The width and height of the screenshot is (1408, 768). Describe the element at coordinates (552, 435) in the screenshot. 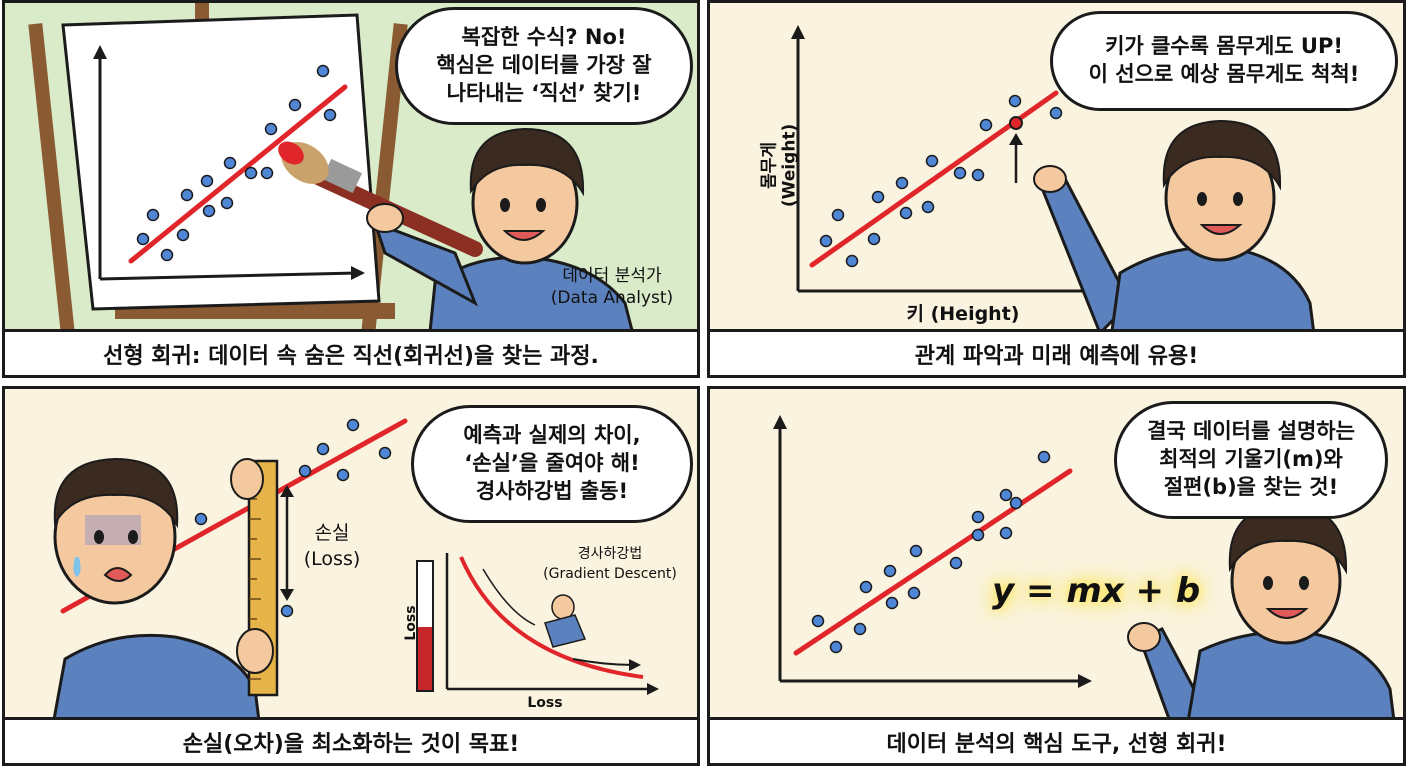

I see `speech-line-1: 예측과 실제의 차이,` at that location.